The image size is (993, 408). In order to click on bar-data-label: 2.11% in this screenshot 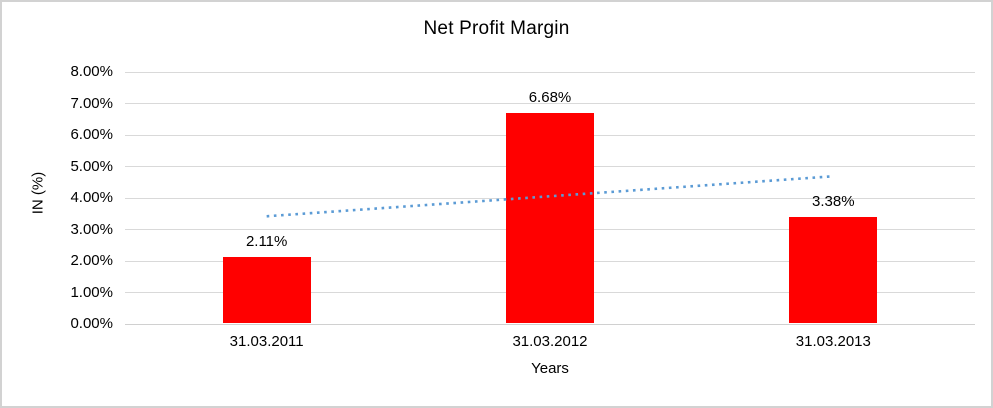, I will do `click(266, 241)`.